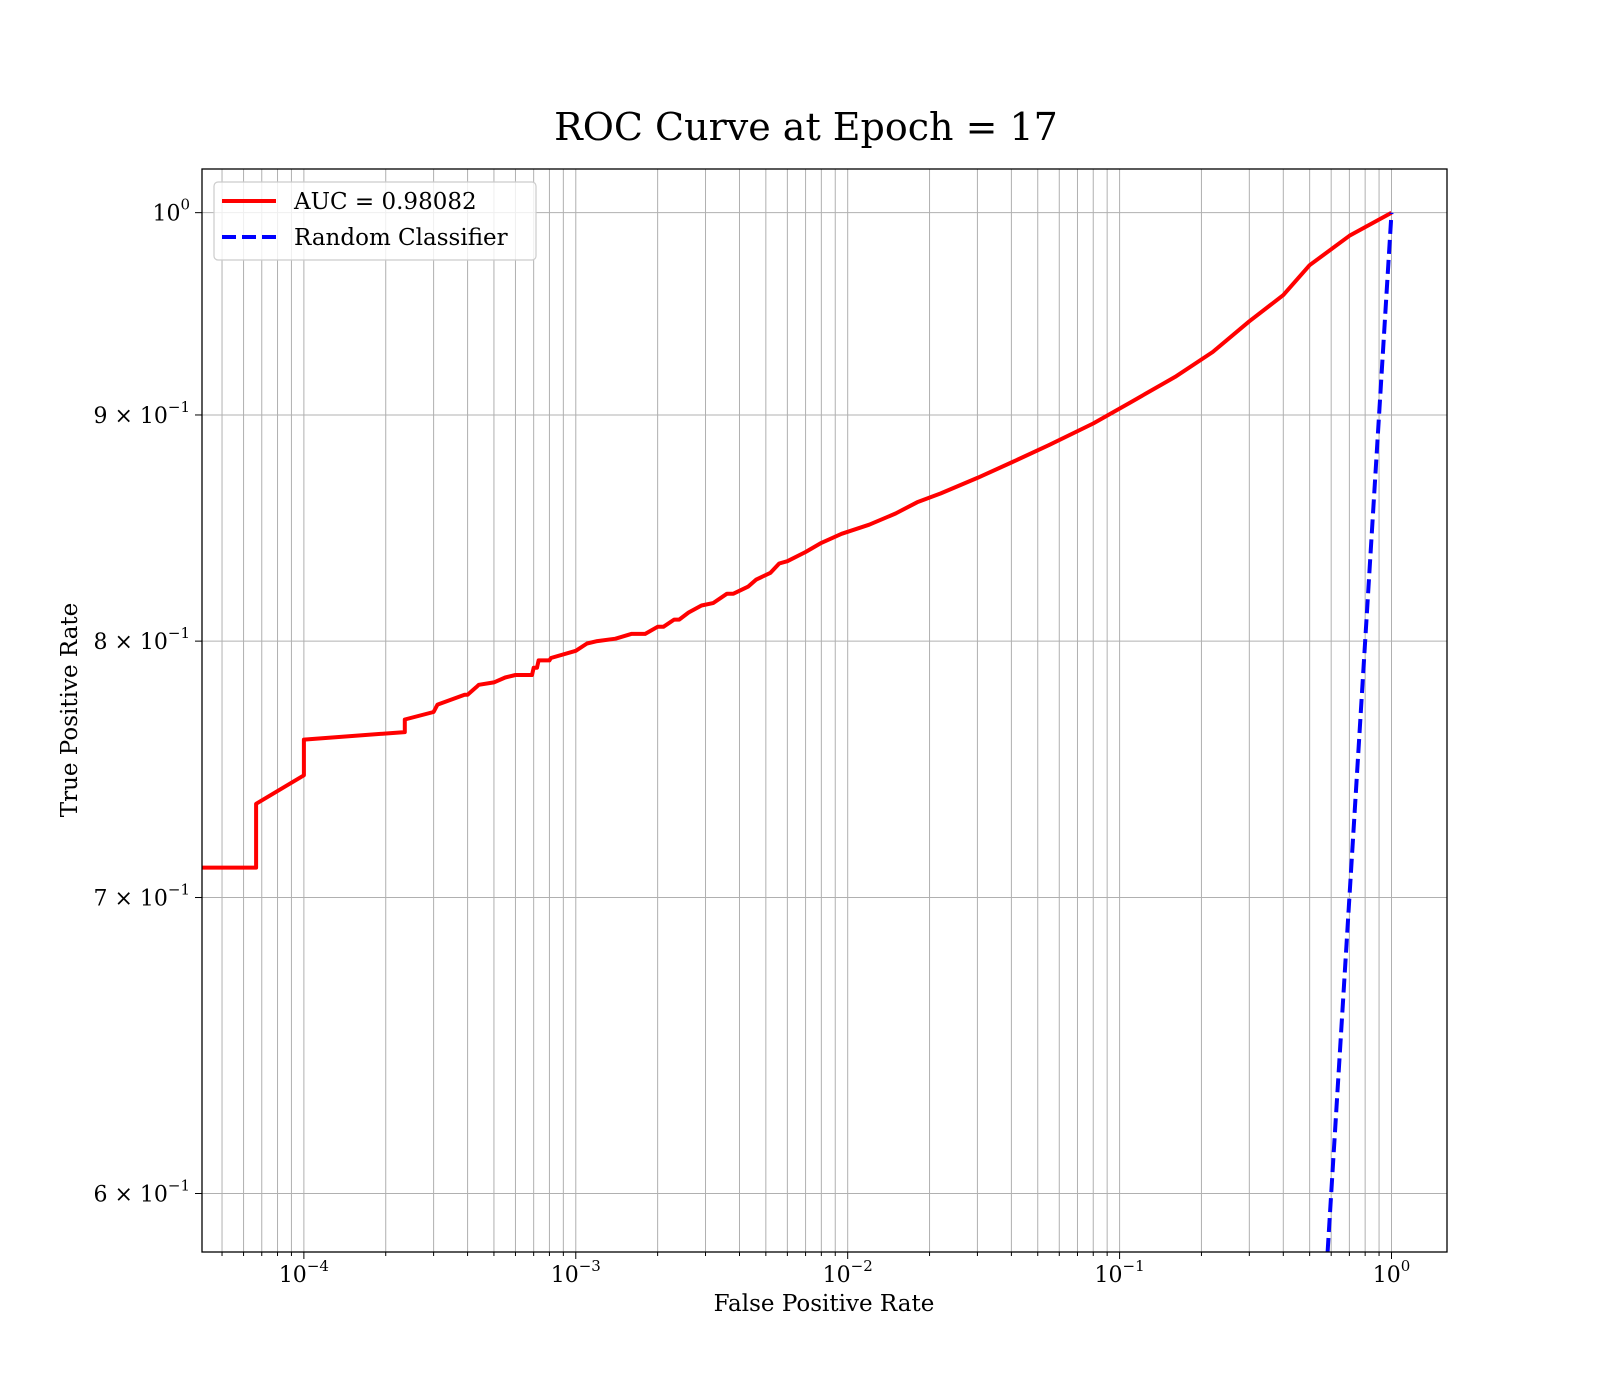 This screenshot has width=1600, height=1400. Describe the element at coordinates (576, 1272) in the screenshot. I see `x-tick-label: 10⁻³` at that location.